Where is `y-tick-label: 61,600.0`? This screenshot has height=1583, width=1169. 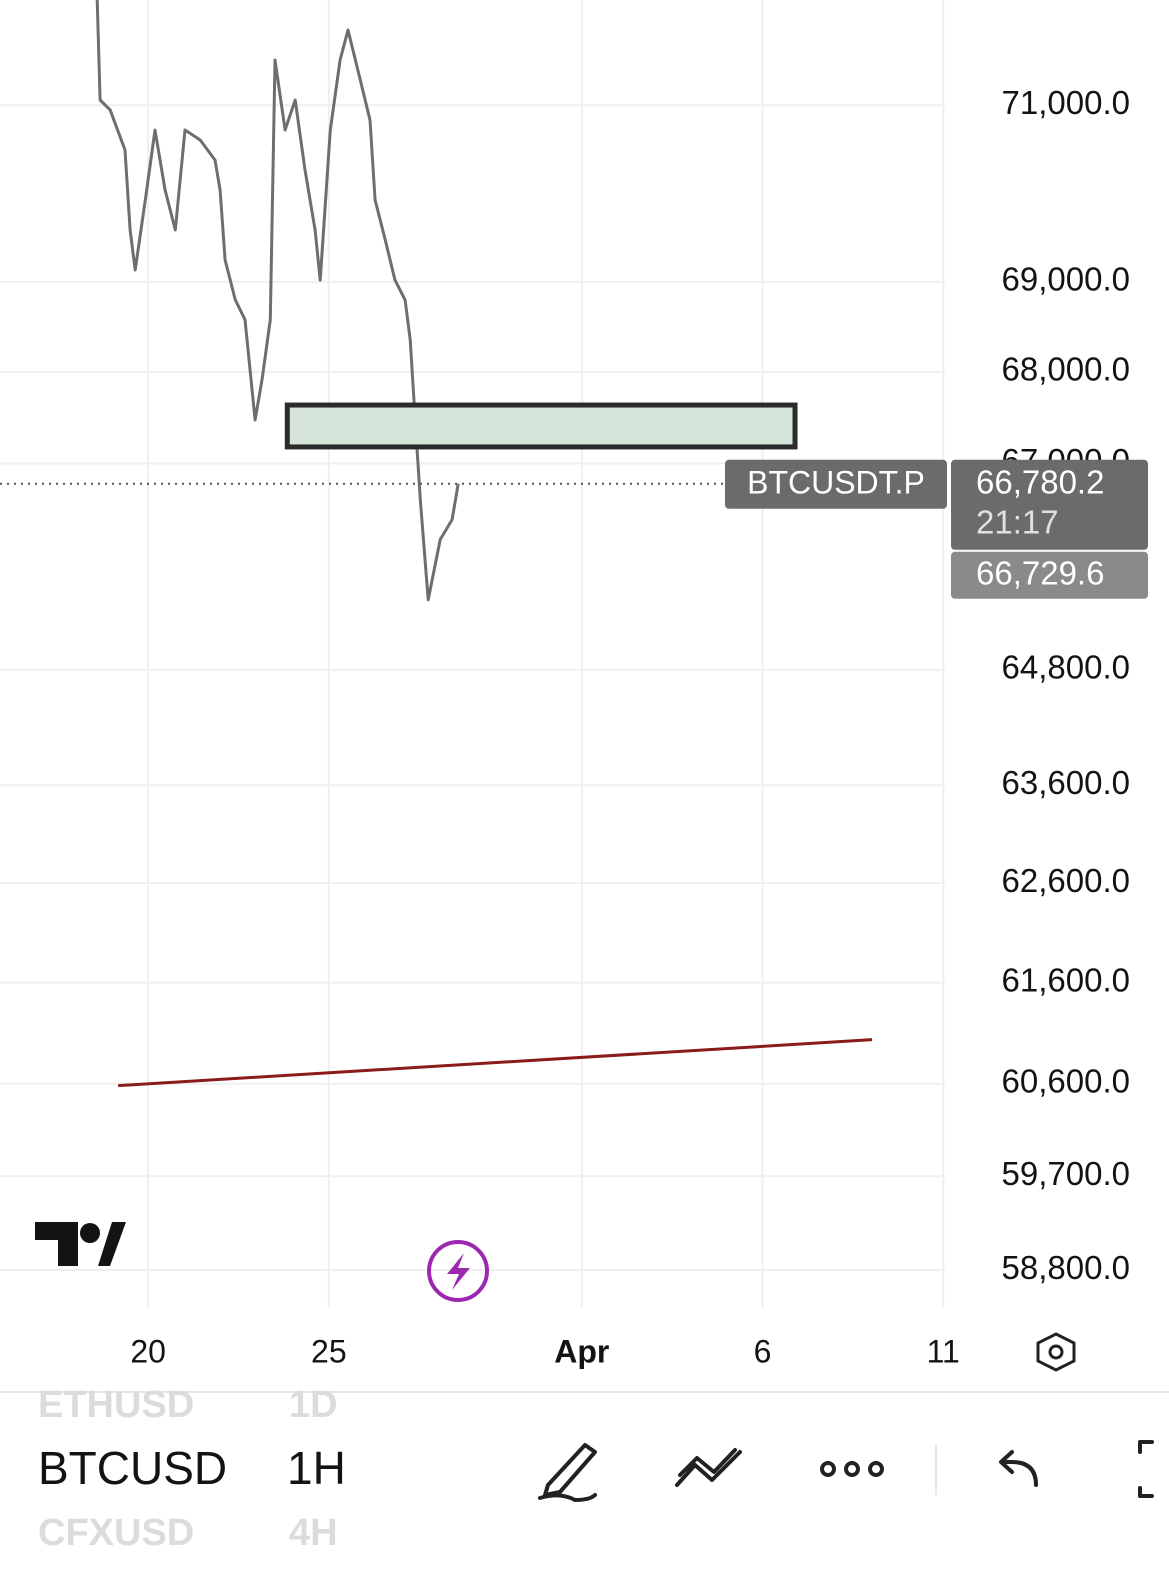 y-tick-label: 61,600.0 is located at coordinates (1066, 979).